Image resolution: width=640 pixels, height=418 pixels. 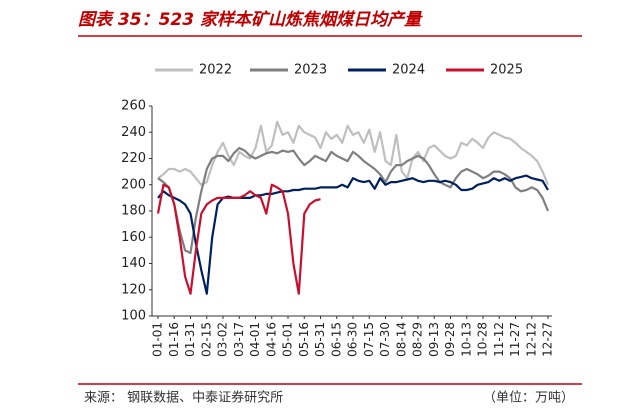 I want to click on x-tick-label: 02-15, so click(x=206, y=339).